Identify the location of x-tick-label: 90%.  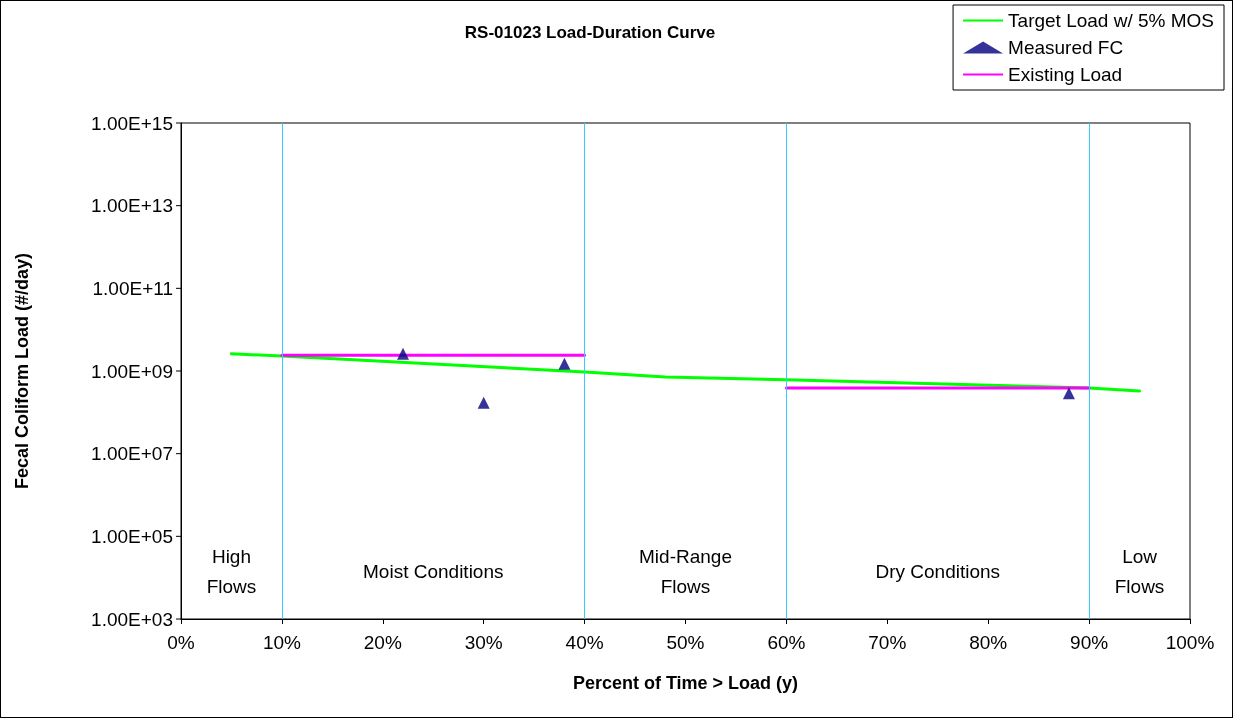
(1089, 642).